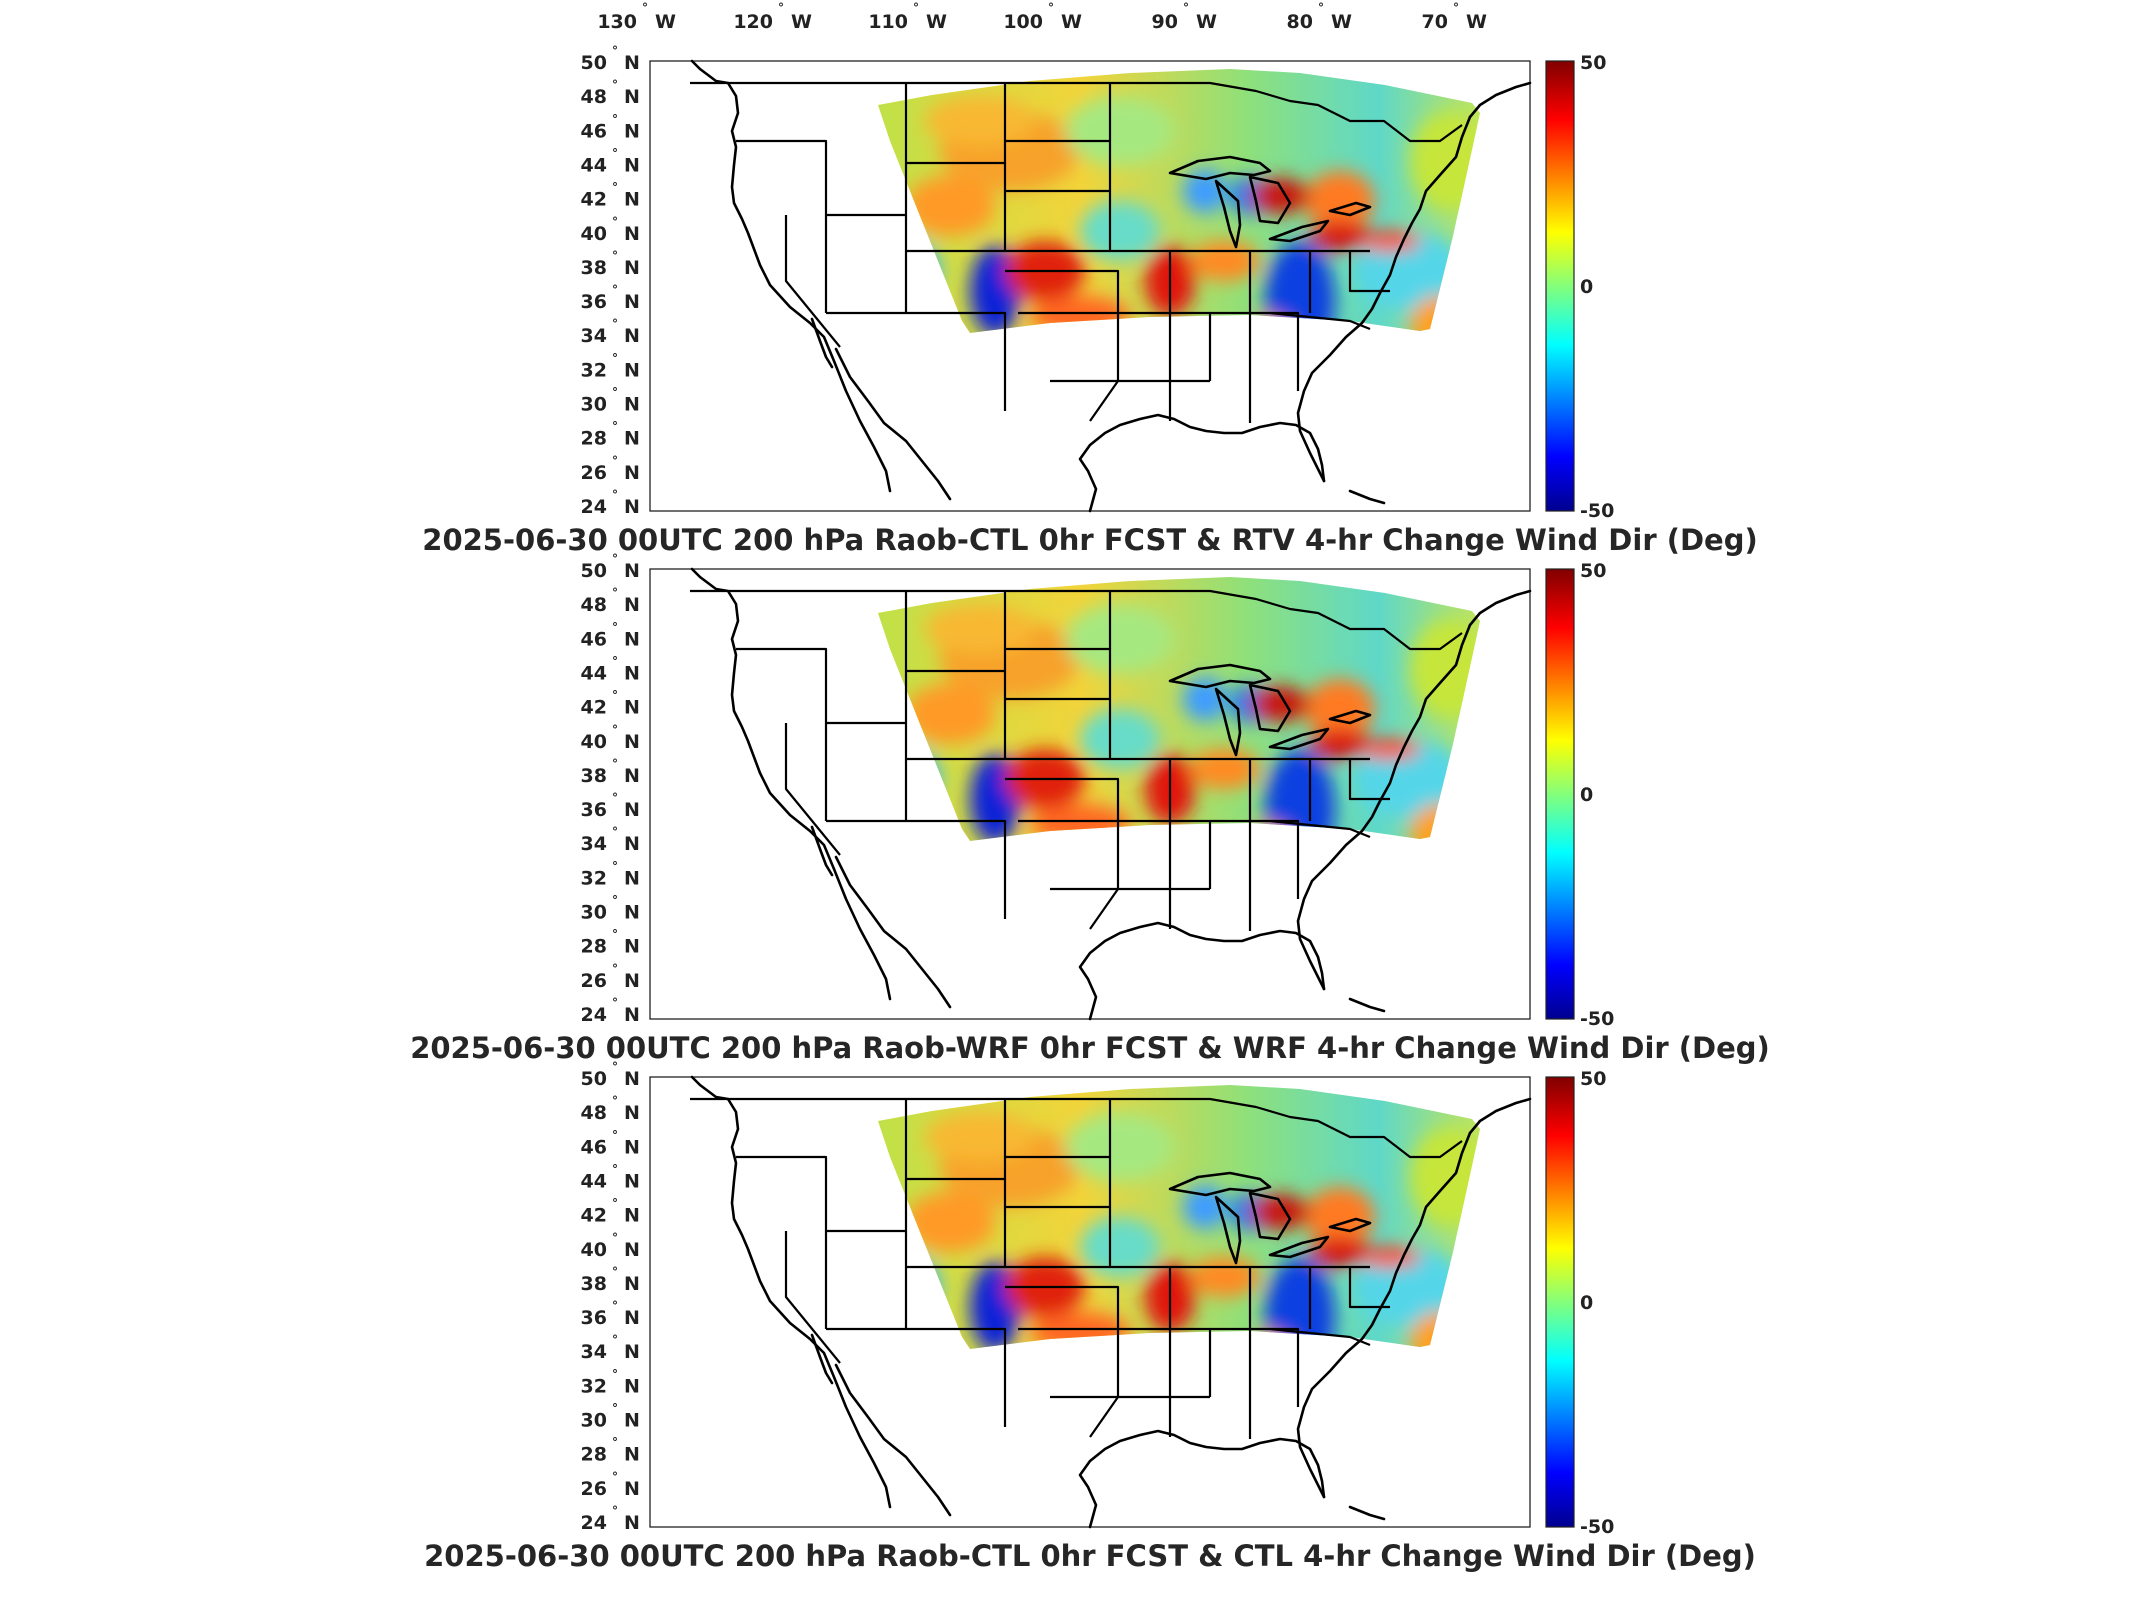  Describe the element at coordinates (610, 59) in the screenshot. I see `latitude-label-50: 50 ° N` at that location.